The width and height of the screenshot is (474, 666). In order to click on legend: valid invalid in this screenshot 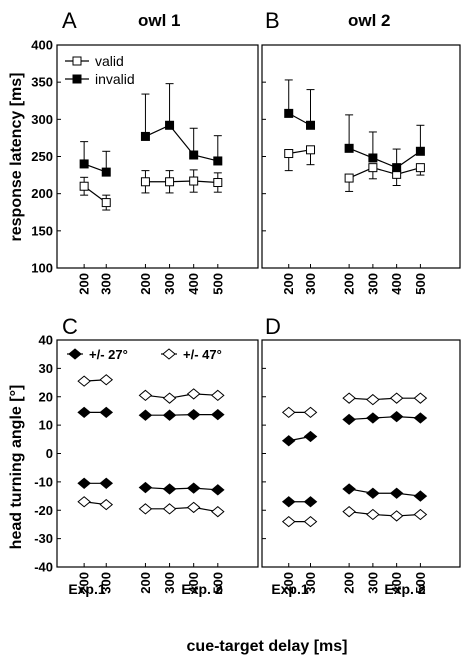, I will do `click(100, 70)`.